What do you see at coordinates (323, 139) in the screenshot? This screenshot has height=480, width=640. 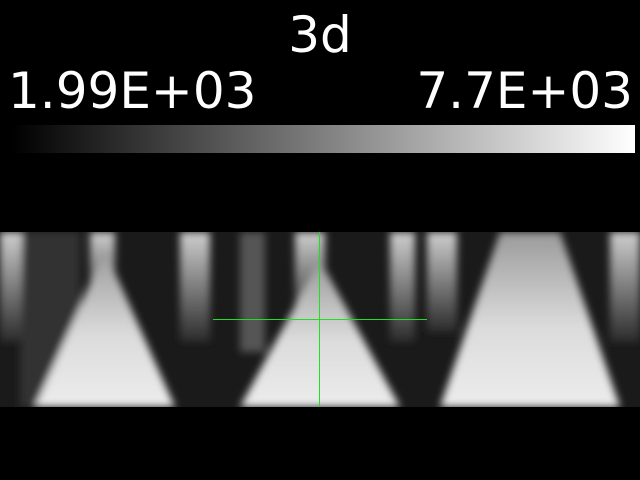 I see `colorbar` at bounding box center [323, 139].